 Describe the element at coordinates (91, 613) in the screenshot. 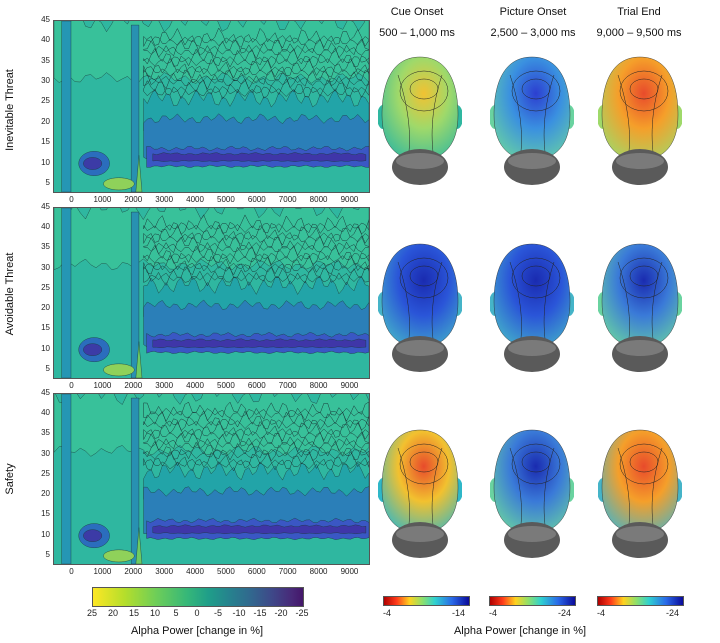

I see `colorbar-left-tick: 25` at that location.